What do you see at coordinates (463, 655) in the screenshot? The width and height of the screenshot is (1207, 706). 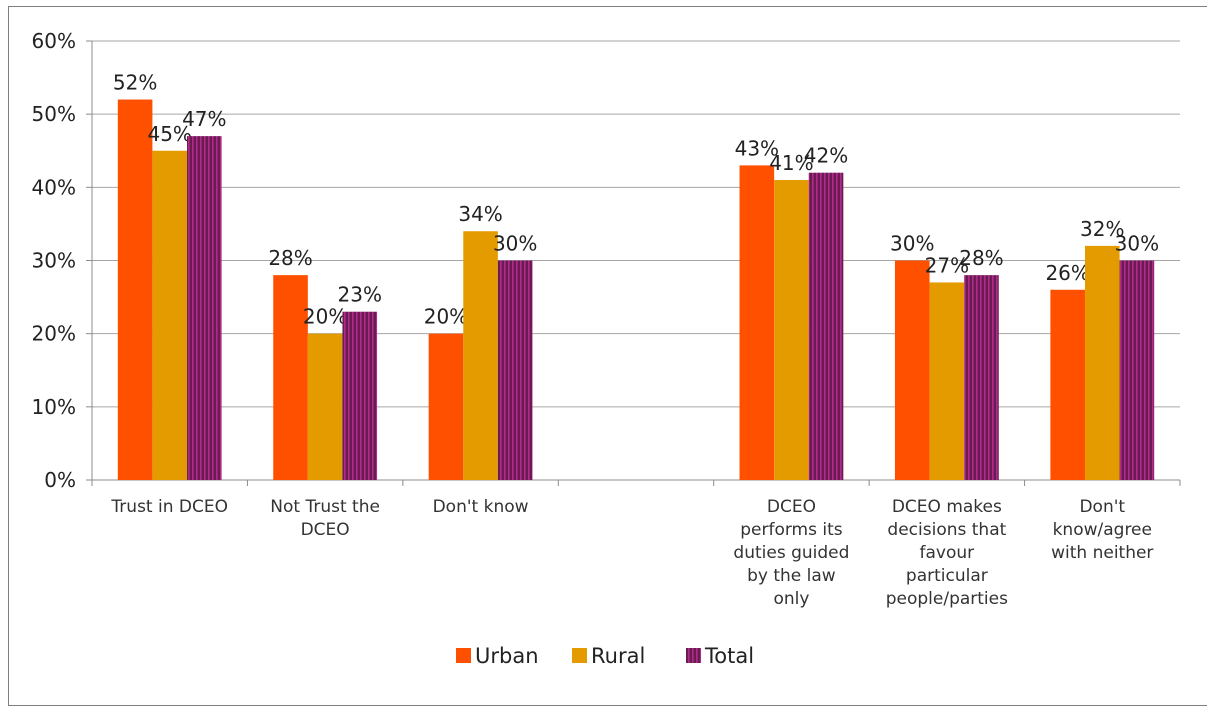 I see `legend-swatch-urban` at bounding box center [463, 655].